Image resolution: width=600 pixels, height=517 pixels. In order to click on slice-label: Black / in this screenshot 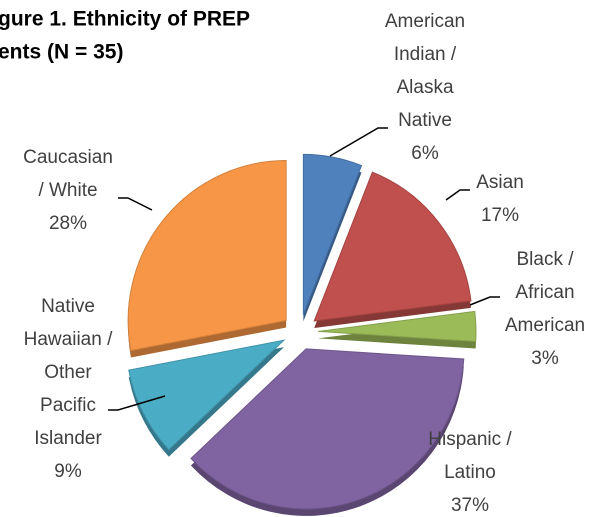, I will do `click(545, 259)`.